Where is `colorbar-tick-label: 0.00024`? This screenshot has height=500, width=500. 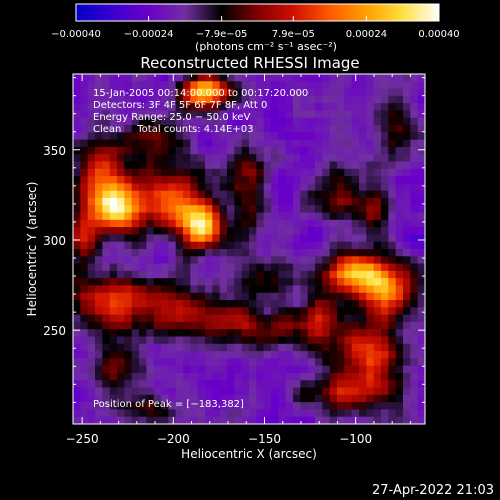 colorbar-tick-label: 0.00024 is located at coordinates (366, 34).